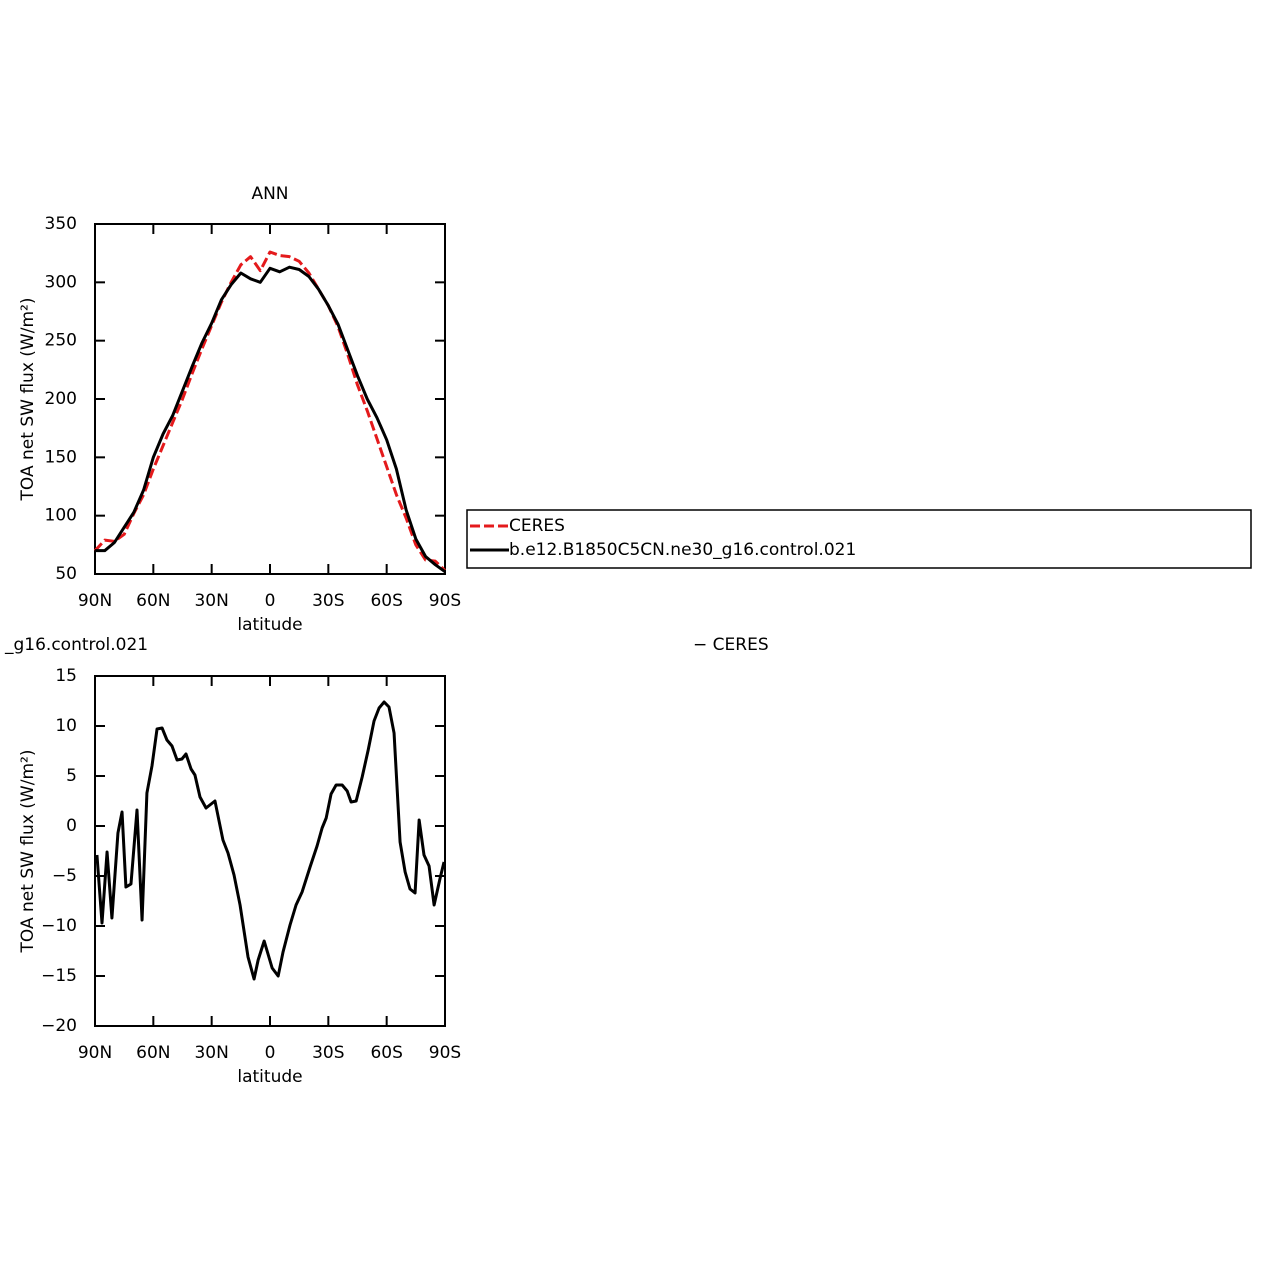 The width and height of the screenshot is (1270, 1269). I want to click on y-tick-label: −20, so click(59, 1026).